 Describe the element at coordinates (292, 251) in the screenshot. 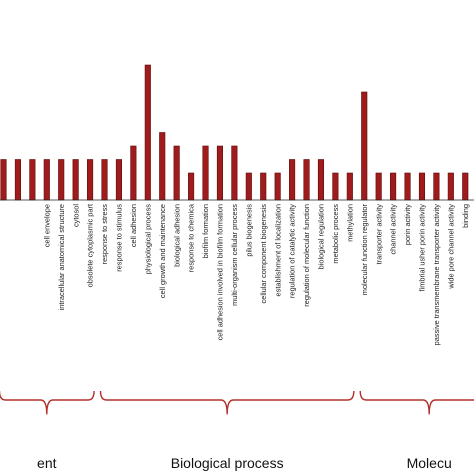

I see `x-tick-label: regulation of catalytic activity` at that location.